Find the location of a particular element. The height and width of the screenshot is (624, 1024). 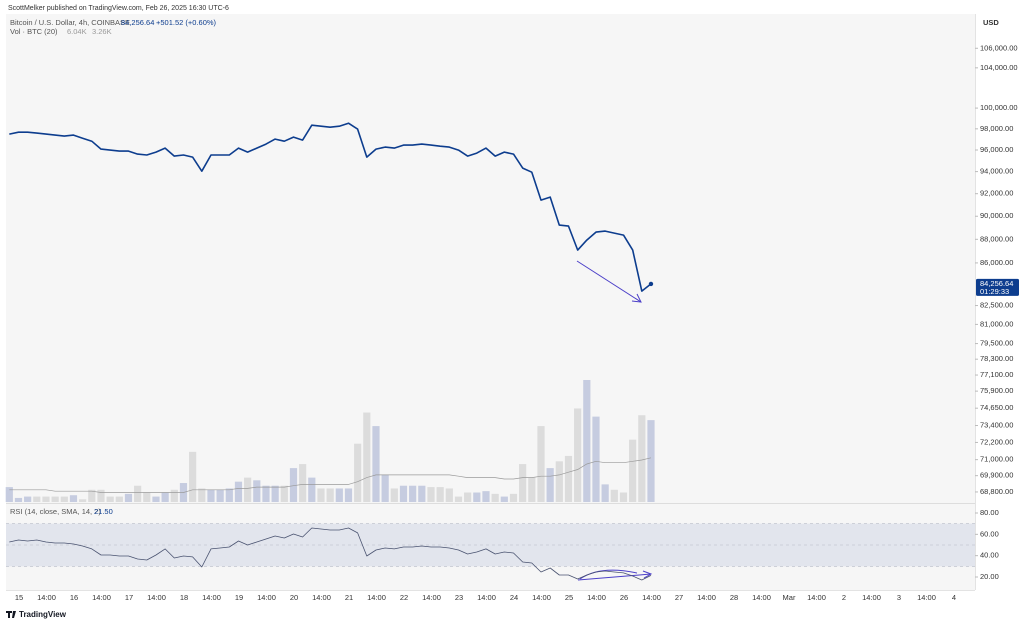

currency: USD is located at coordinates (991, 22).